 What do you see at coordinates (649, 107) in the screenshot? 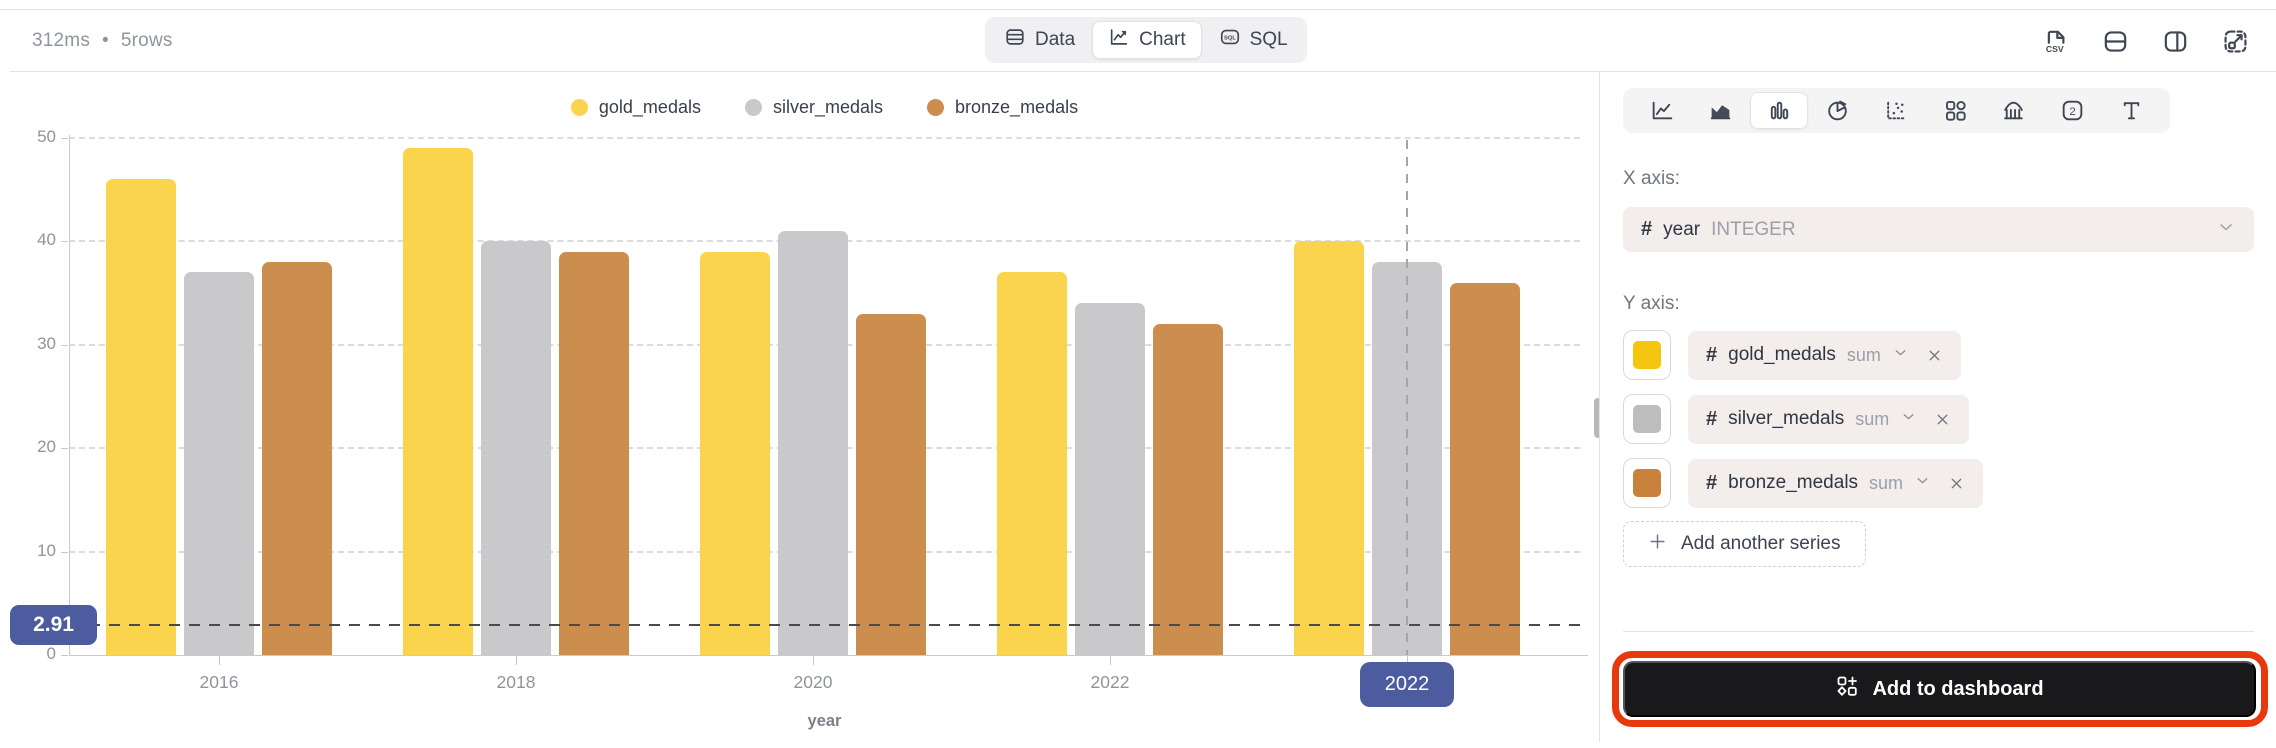
I see `legend-label: gold_medals` at bounding box center [649, 107].